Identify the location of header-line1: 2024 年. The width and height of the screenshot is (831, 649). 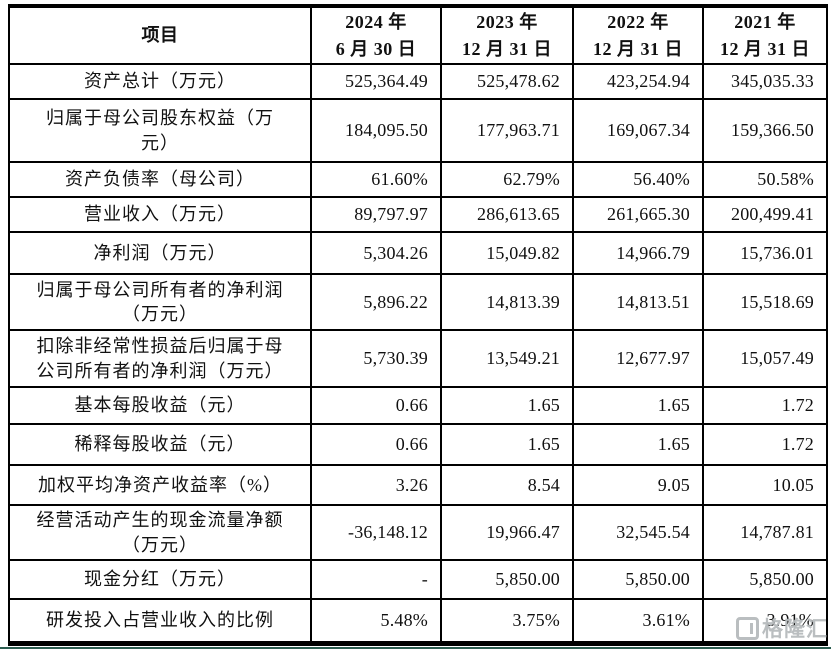
(376, 22).